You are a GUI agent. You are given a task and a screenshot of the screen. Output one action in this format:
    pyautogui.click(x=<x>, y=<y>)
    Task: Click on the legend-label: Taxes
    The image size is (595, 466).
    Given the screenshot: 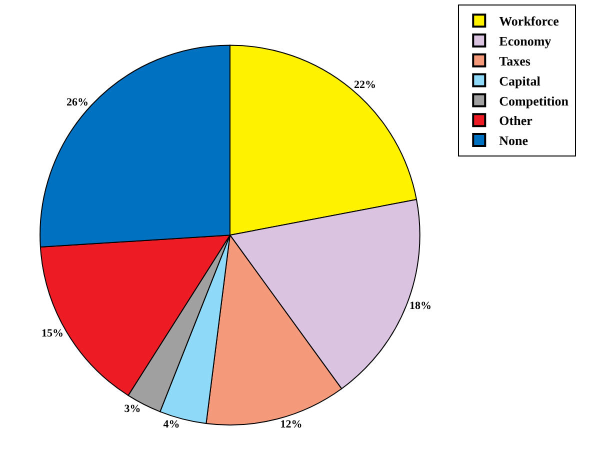 What is the action you would take?
    pyautogui.click(x=514, y=60)
    